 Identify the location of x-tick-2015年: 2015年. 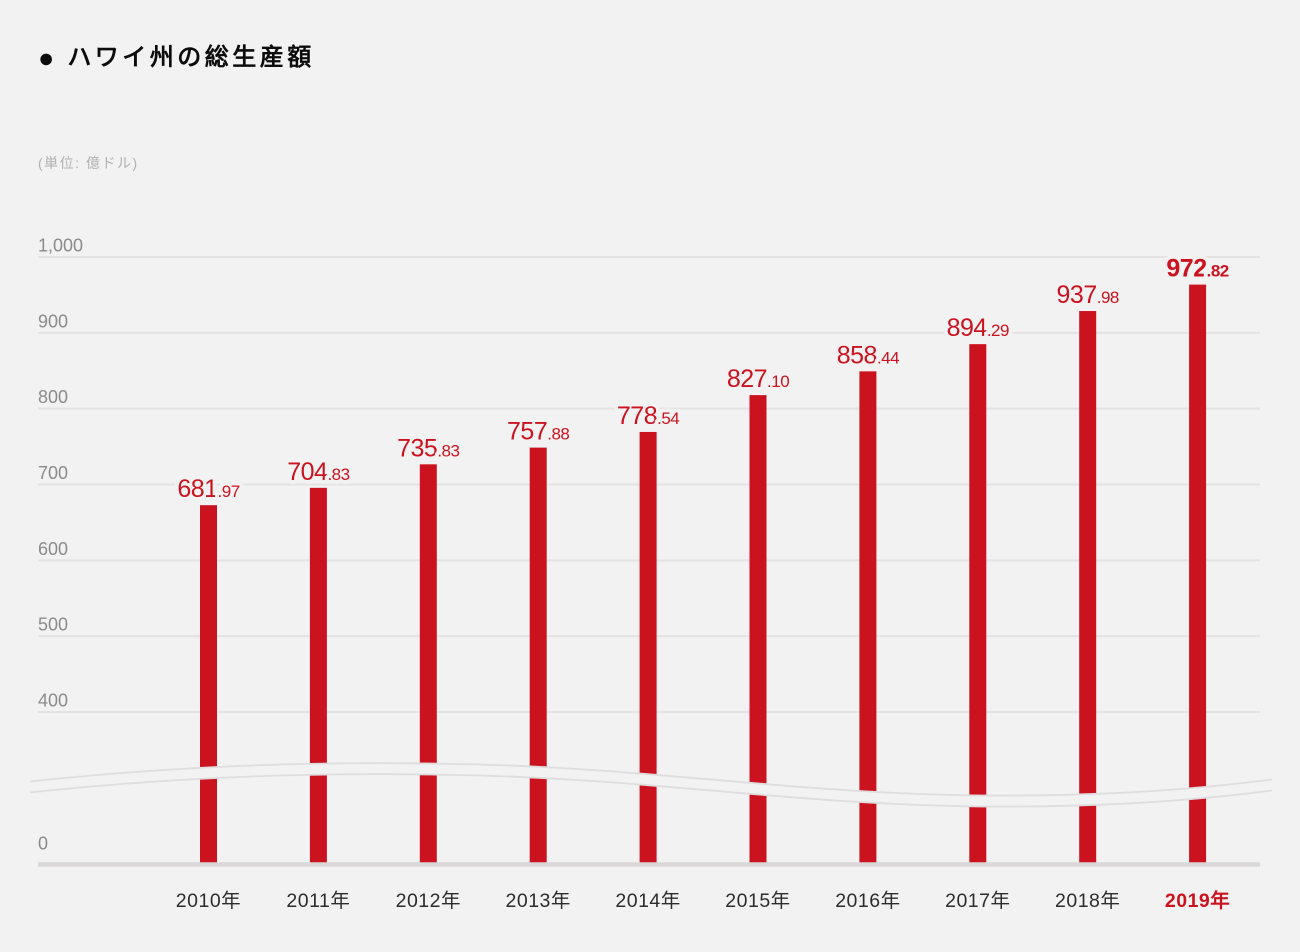
(757, 901).